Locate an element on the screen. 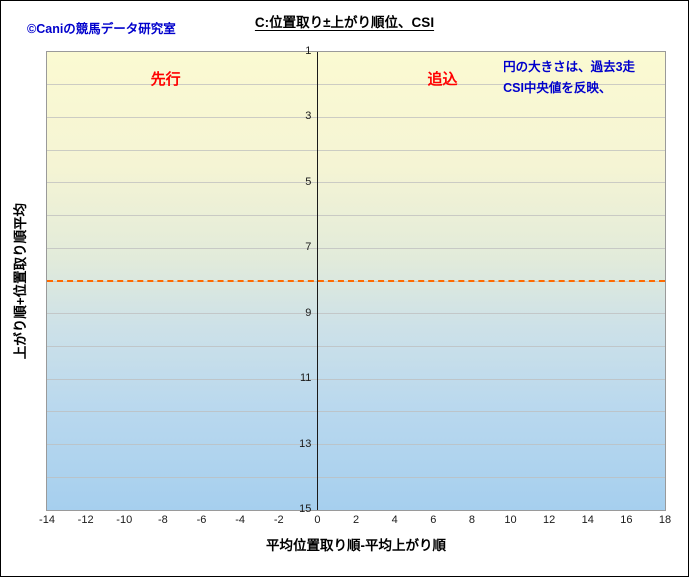 The width and height of the screenshot is (689, 577). x-tick-label: 18 is located at coordinates (665, 520).